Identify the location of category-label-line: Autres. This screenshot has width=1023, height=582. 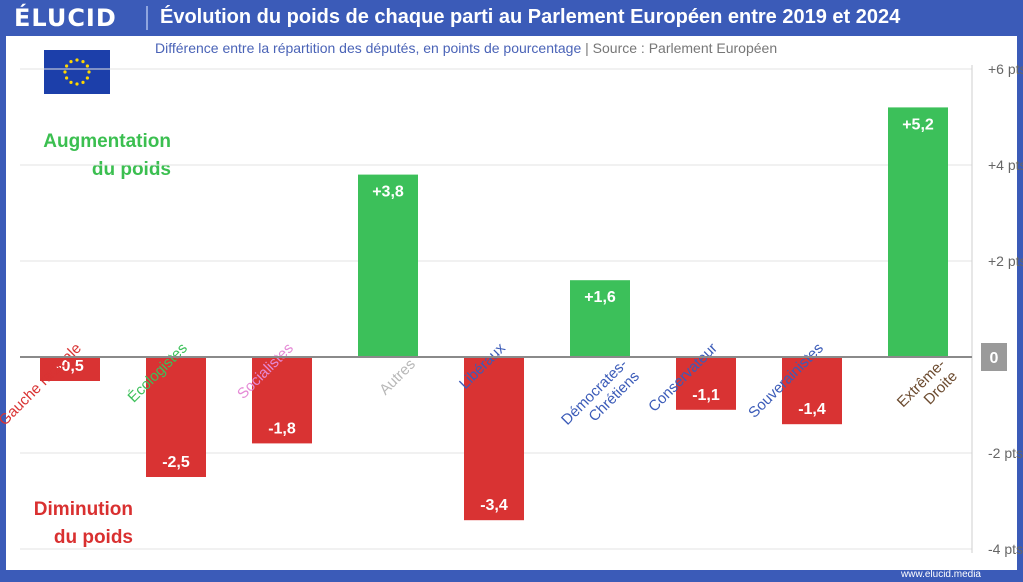
(397, 377).